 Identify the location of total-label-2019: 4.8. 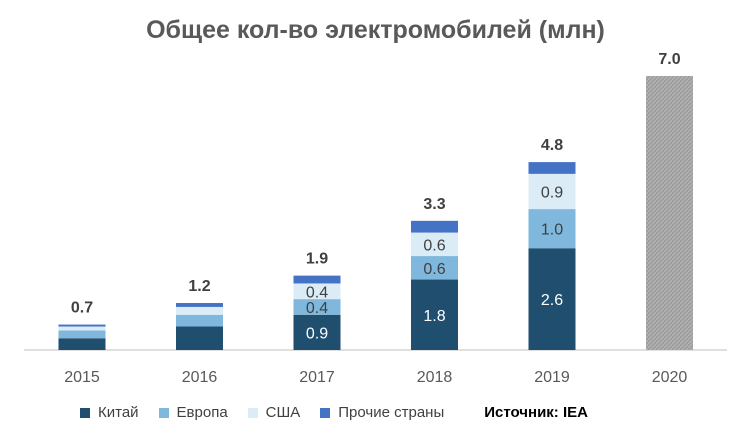
(552, 145).